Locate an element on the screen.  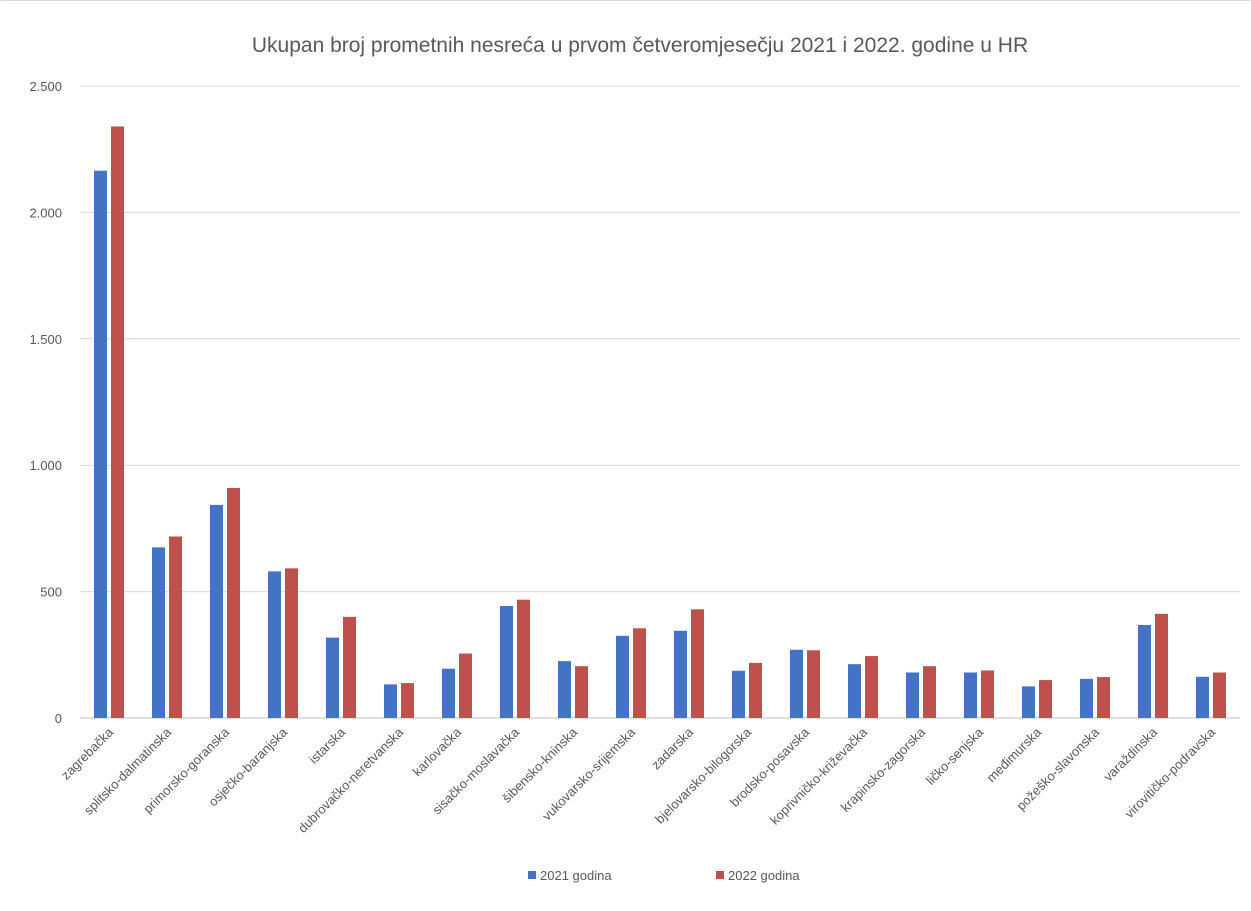
y-axis: 0 500 1.000 1.500 2.000 2.500 is located at coordinates (45, 402).